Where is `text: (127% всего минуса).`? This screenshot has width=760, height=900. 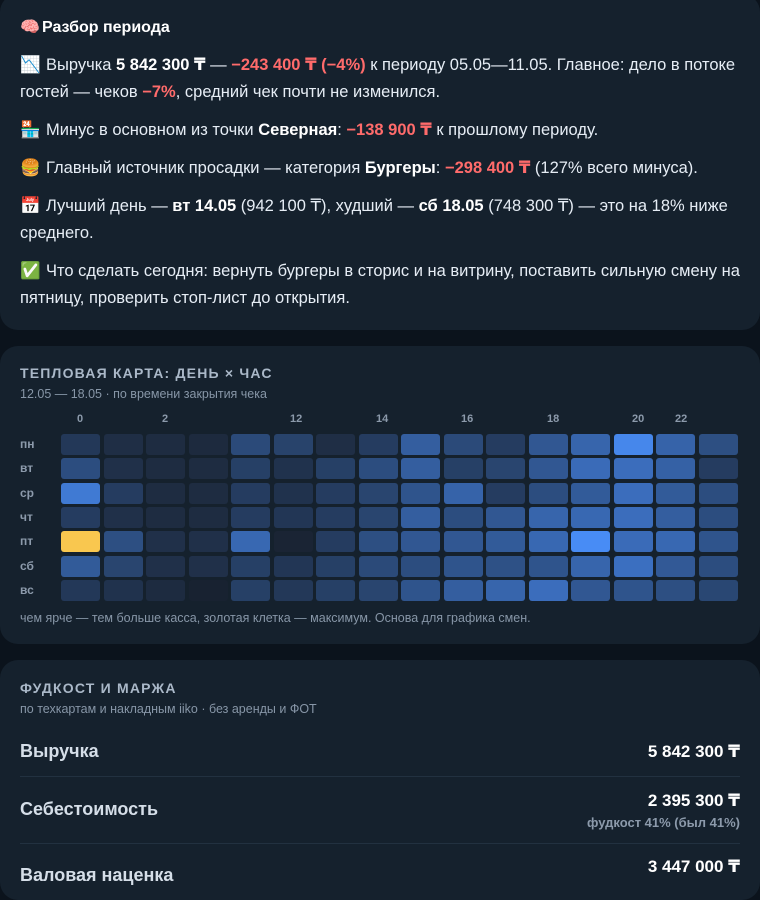
text: (127% всего минуса). is located at coordinates (614, 168).